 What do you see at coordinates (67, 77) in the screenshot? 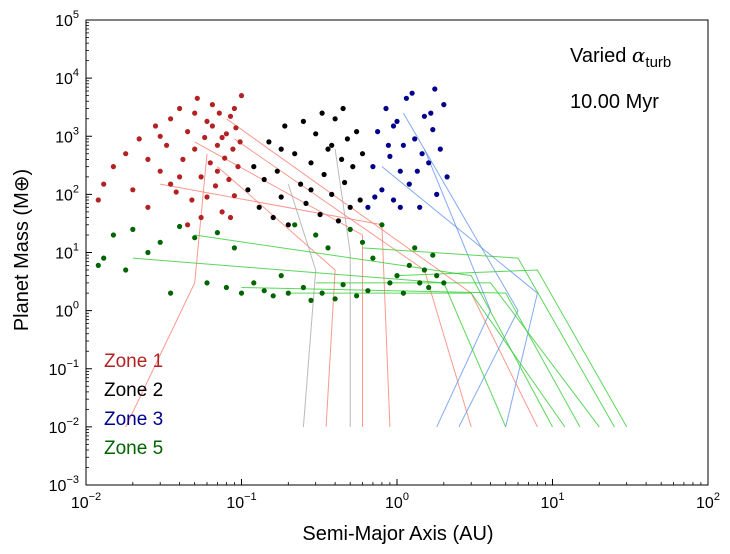
I see `y-tick-label-7: 10⁴` at bounding box center [67, 77].